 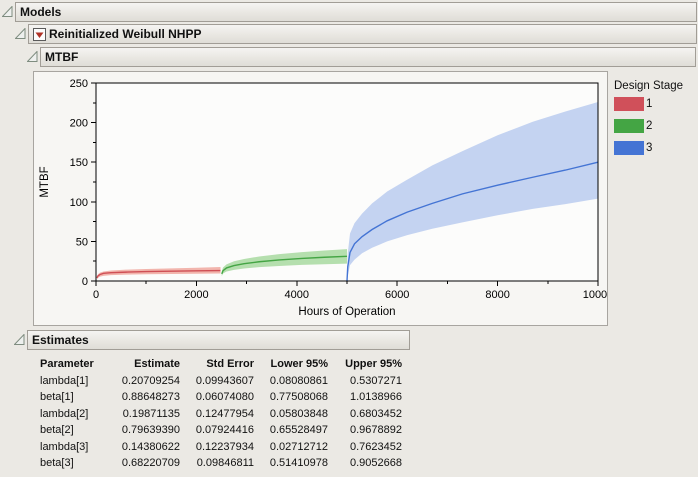 I want to click on legend-item-1: 1, so click(x=648, y=104).